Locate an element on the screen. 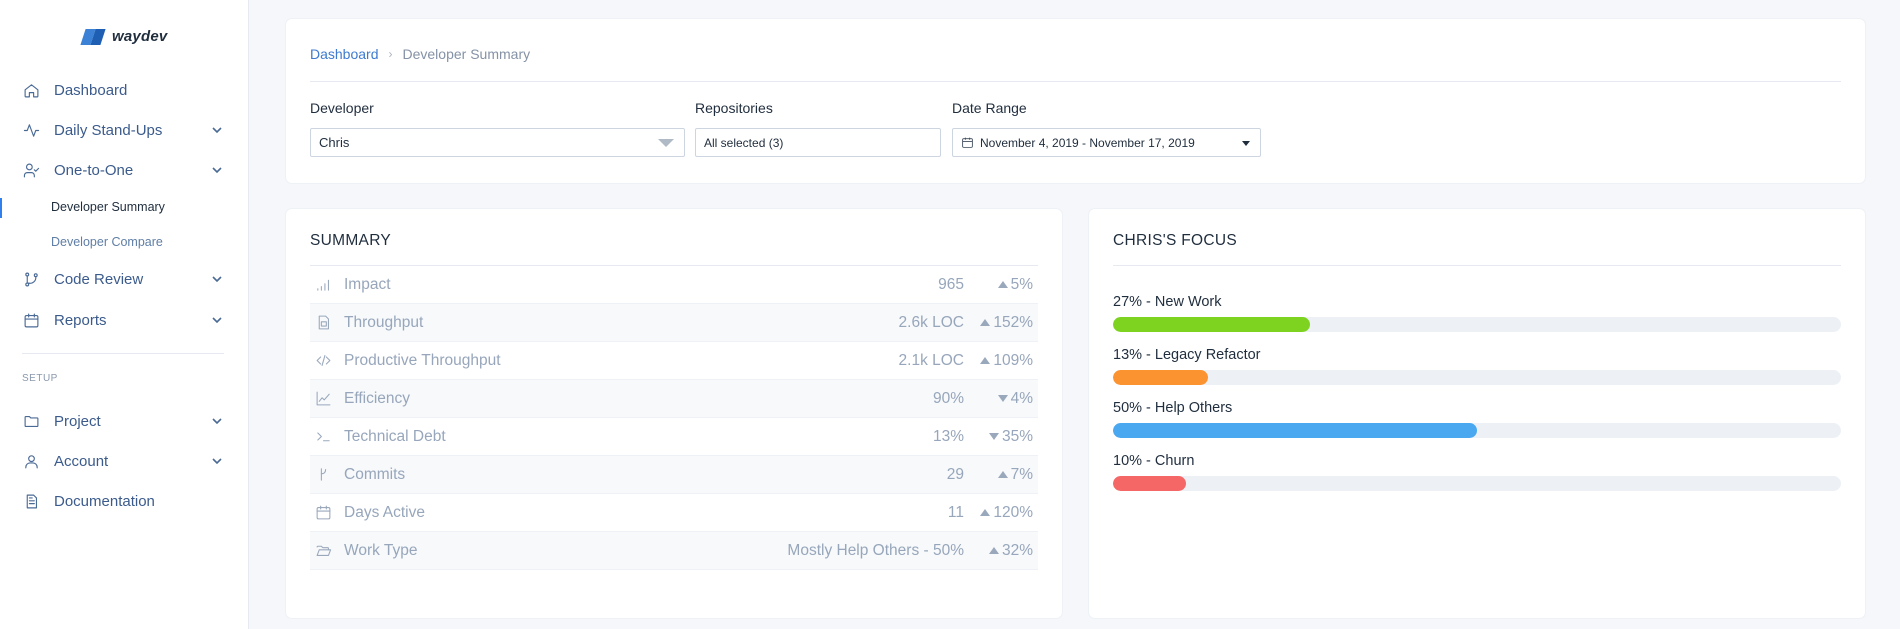 This screenshot has height=629, width=1900. focus-item-churn: 10% - Churn is located at coordinates (1477, 472).